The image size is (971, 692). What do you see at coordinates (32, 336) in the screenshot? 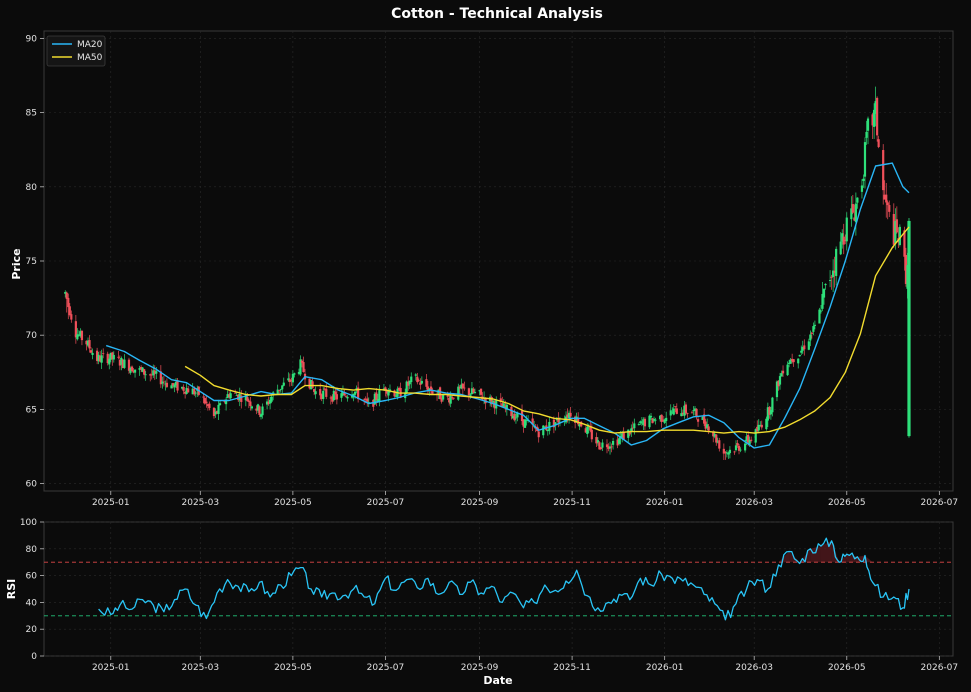
I see `price-y-tick-label: 70` at bounding box center [32, 336].